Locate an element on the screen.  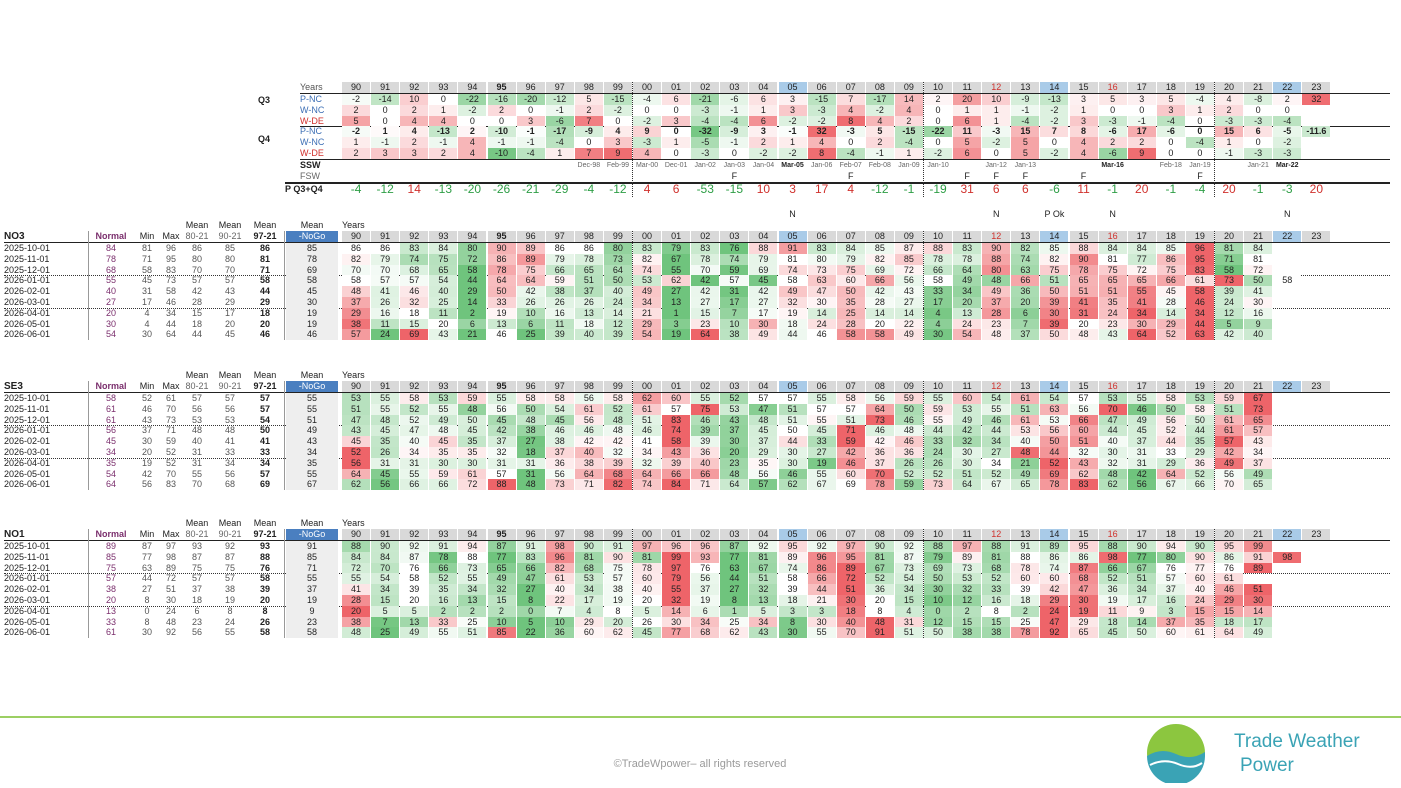
data-cell: 53 is located at coordinates (1054, 420).